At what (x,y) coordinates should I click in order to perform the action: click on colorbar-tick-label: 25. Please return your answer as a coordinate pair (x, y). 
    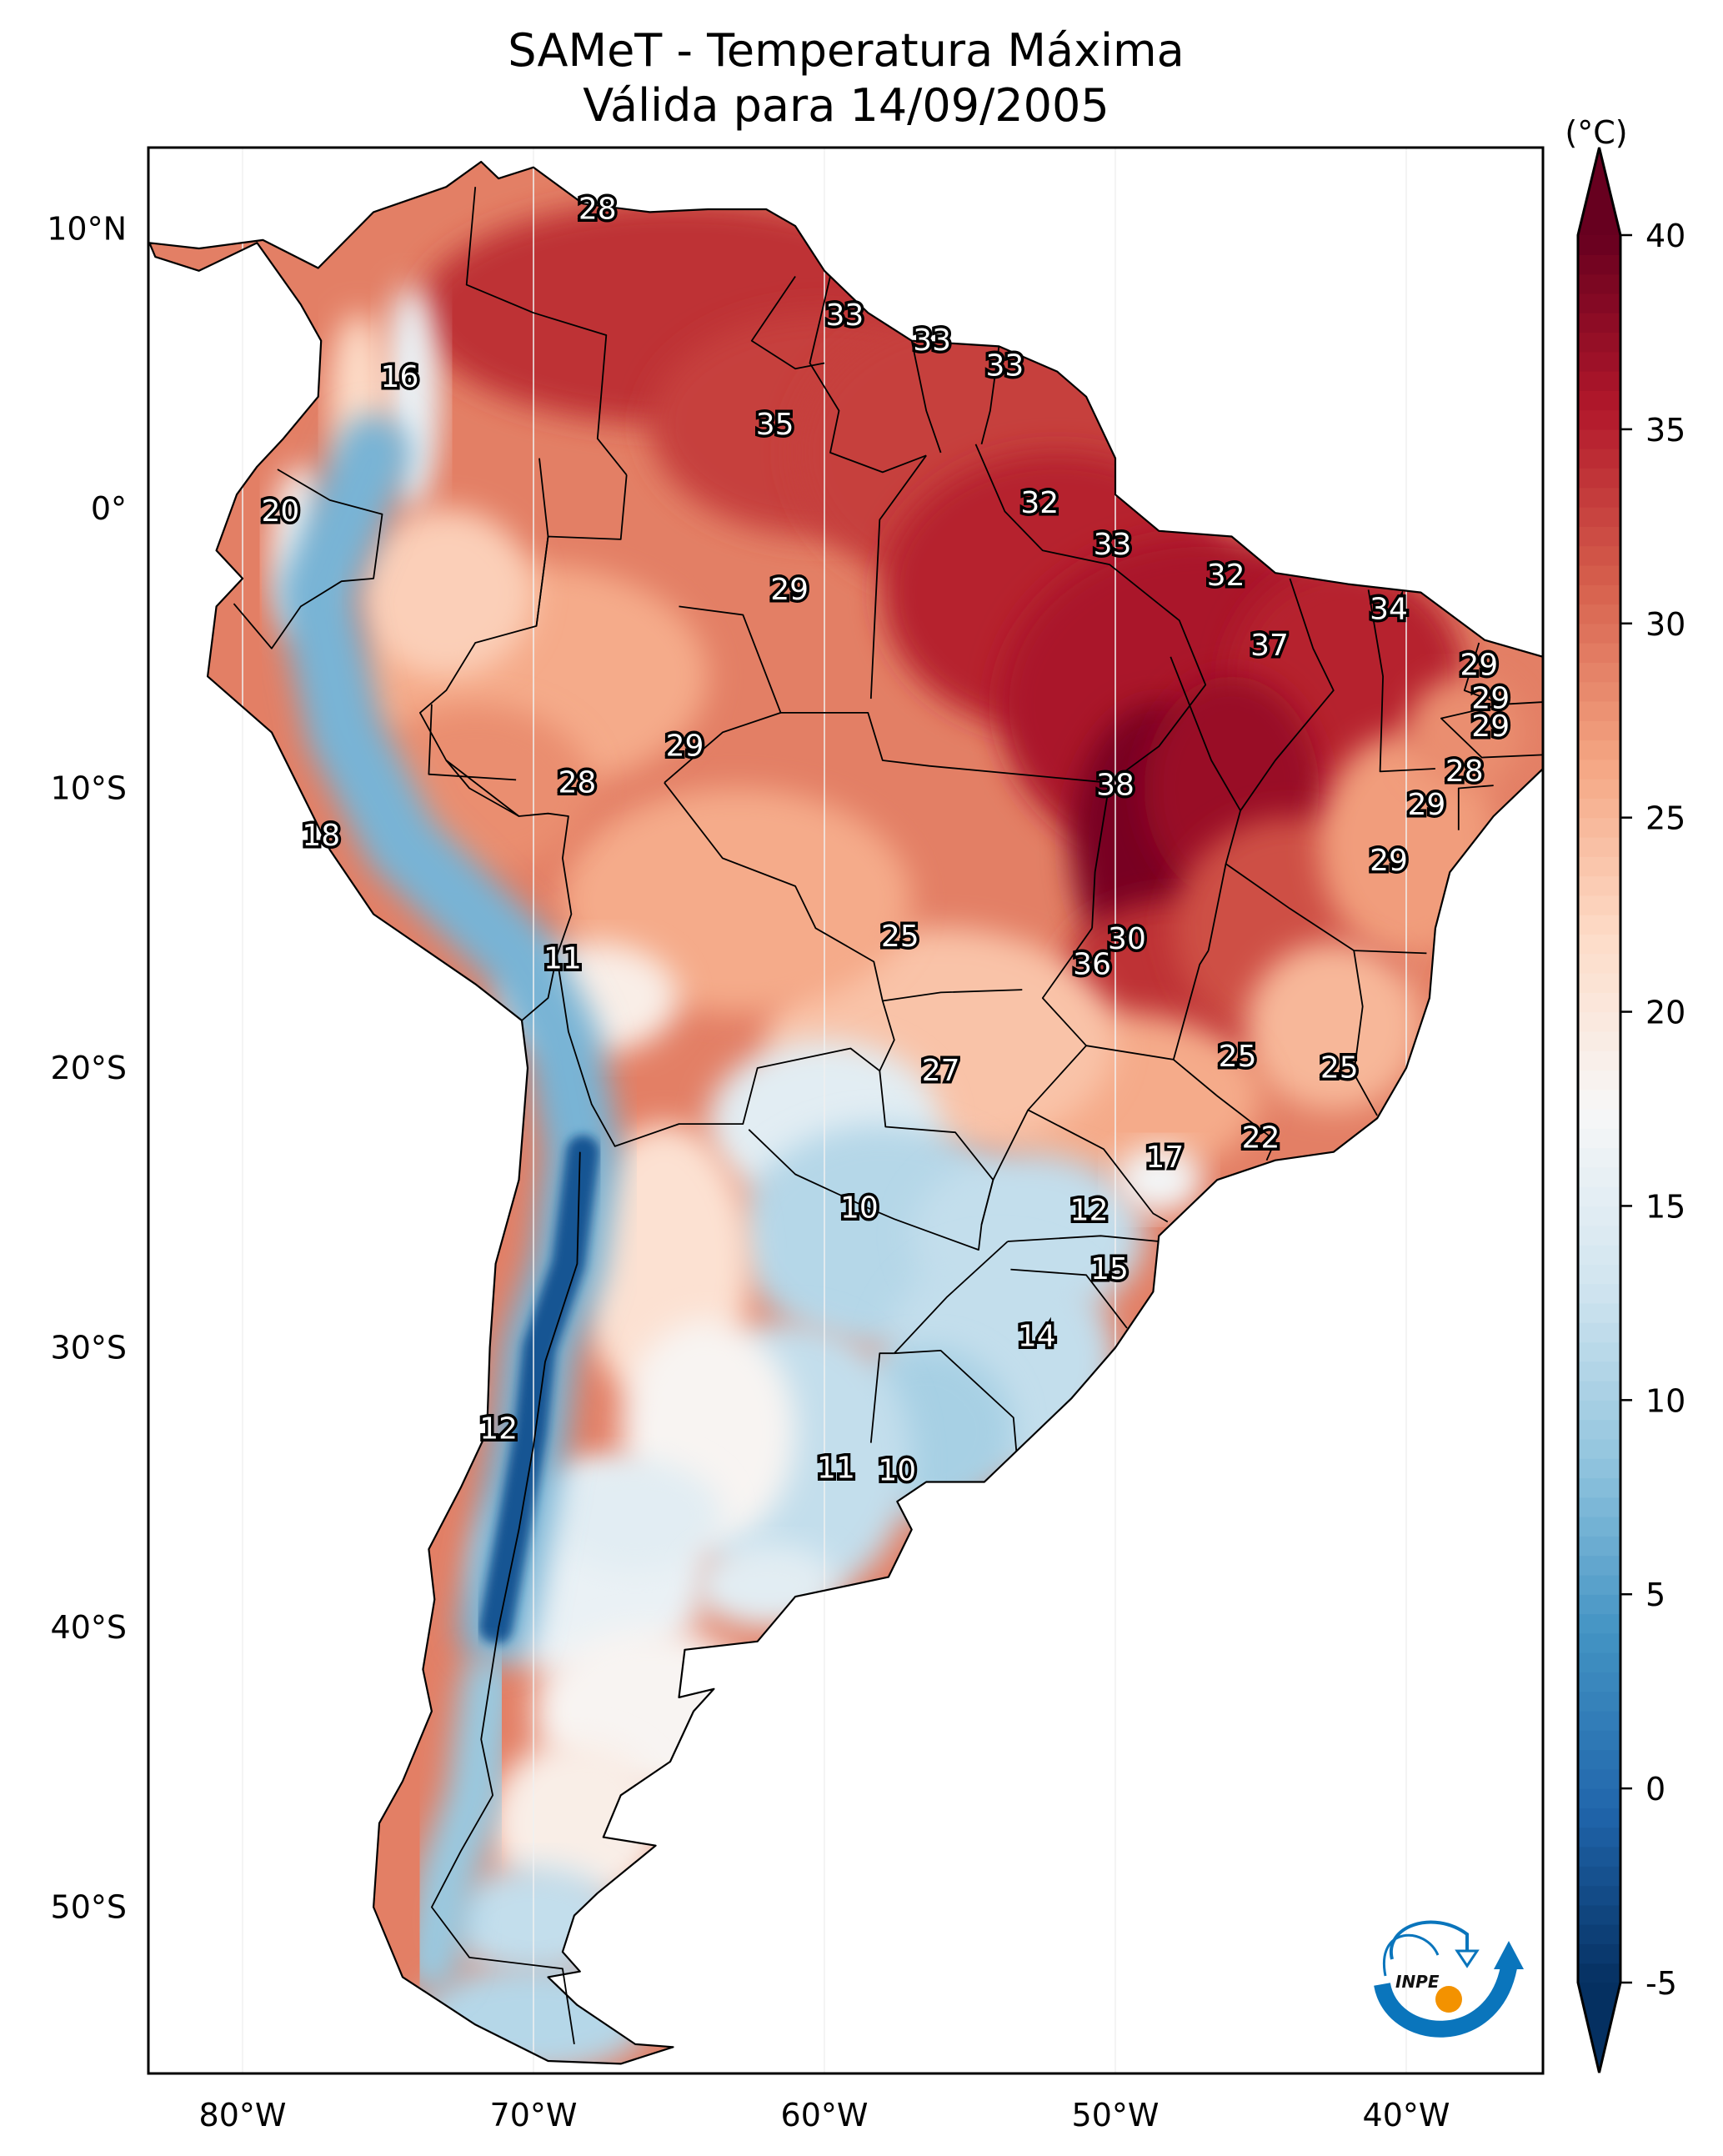
    Looking at the image, I should click on (1665, 818).